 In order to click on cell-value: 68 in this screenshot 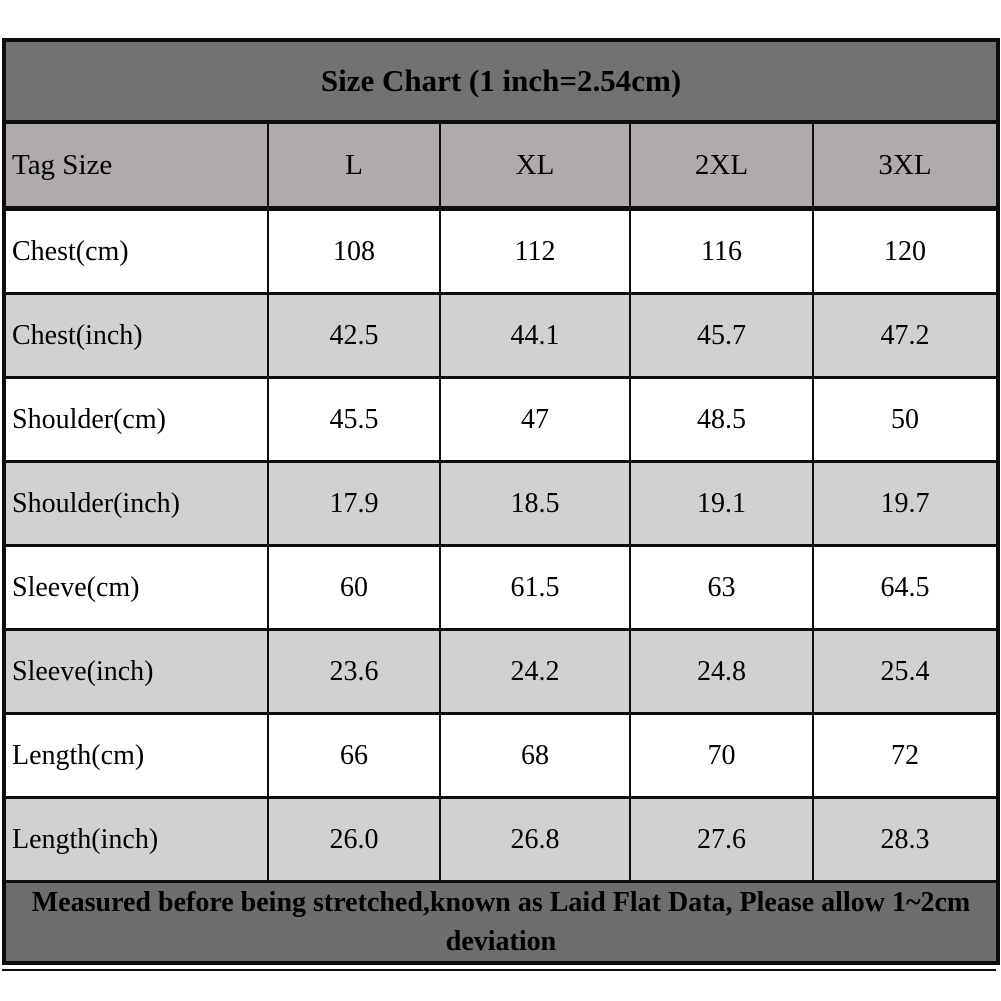, I will do `click(535, 755)`.